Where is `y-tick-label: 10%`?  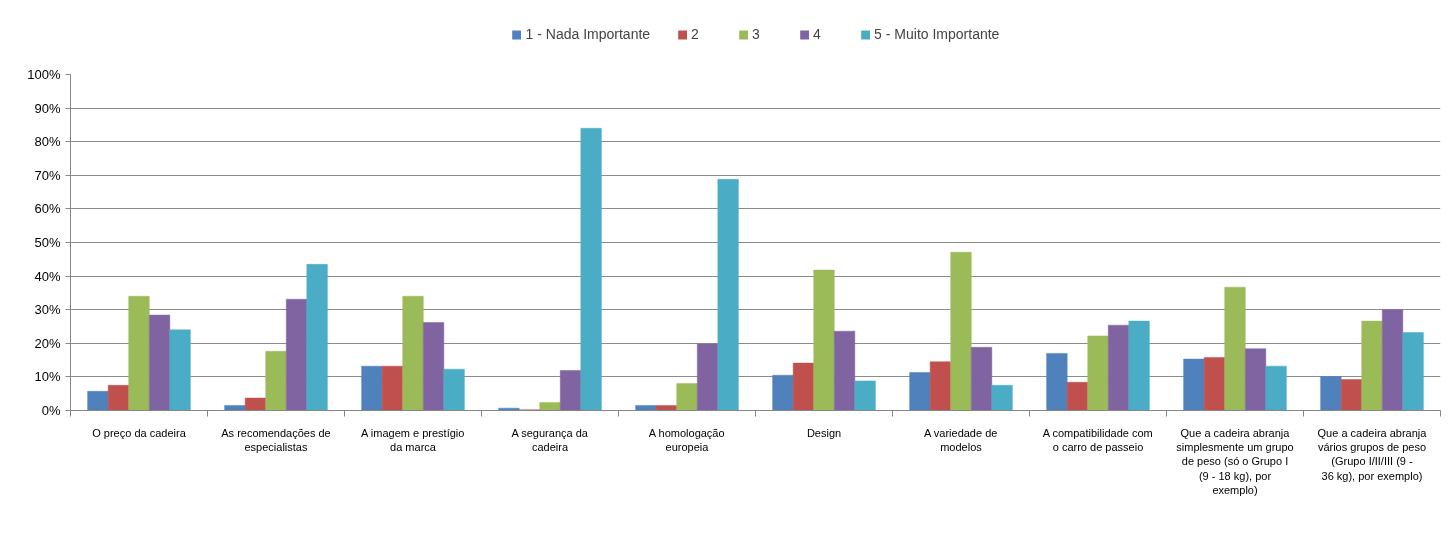
y-tick-label: 10% is located at coordinates (47, 377).